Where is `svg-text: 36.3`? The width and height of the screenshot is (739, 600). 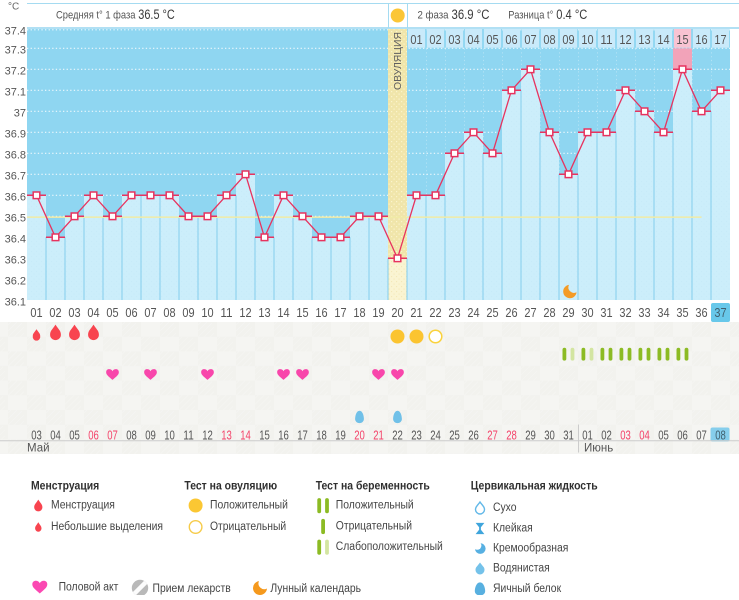 svg-text: 36.3 is located at coordinates (15, 261).